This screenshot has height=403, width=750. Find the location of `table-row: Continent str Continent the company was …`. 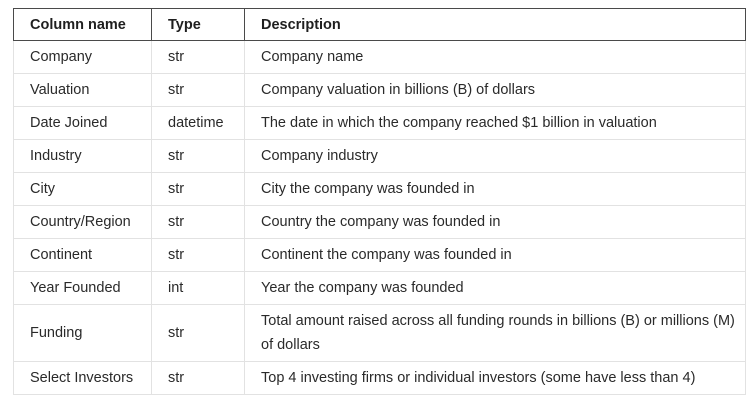

table-row: Continent str Continent the company was … is located at coordinates (379, 255).